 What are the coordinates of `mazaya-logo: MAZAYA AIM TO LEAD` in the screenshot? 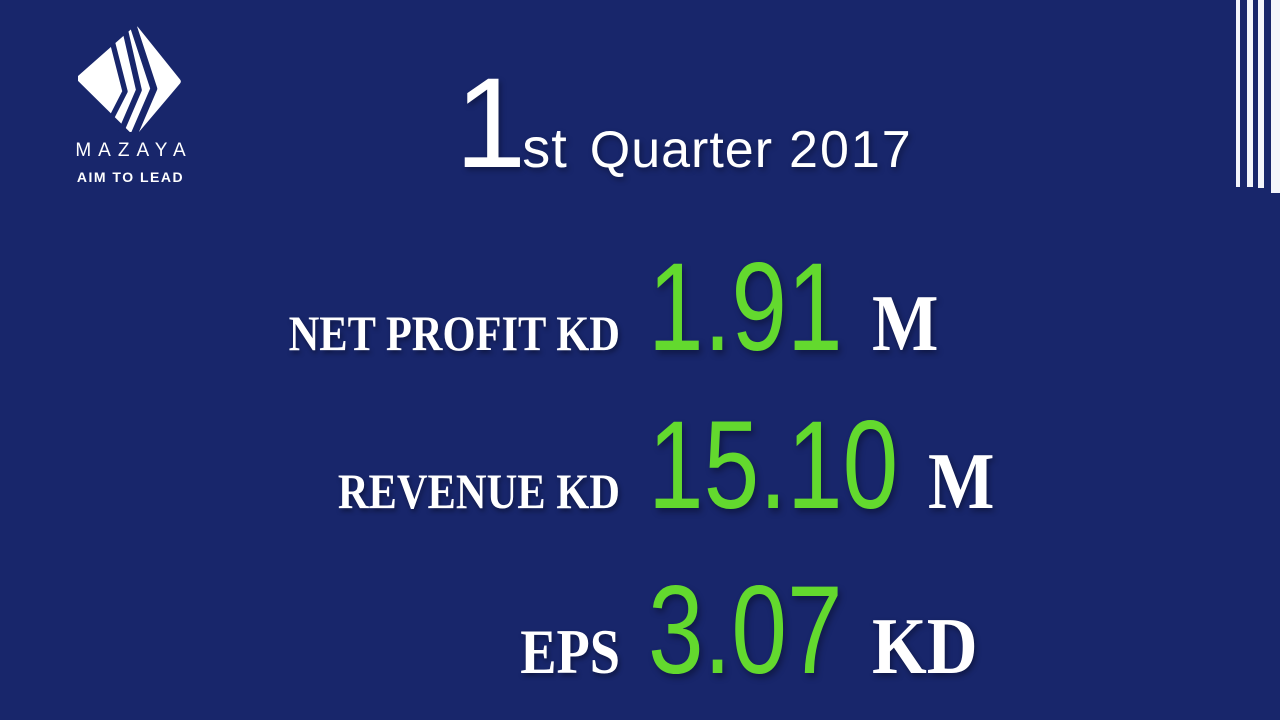 It's located at (130, 105).